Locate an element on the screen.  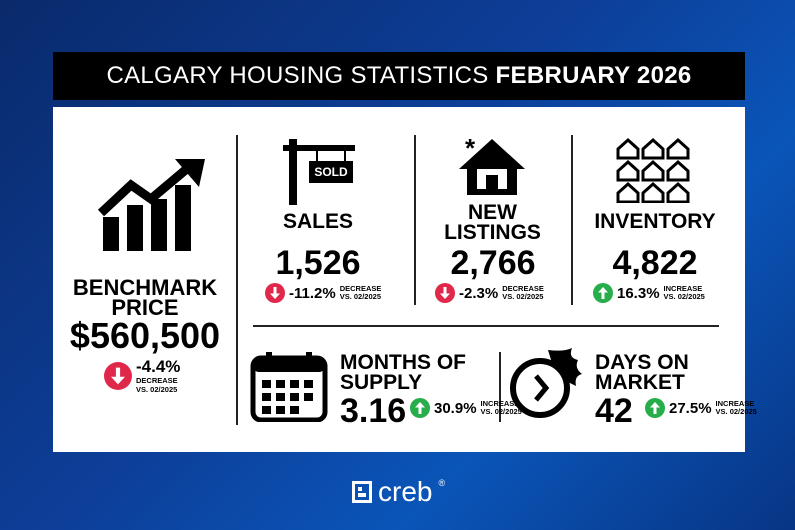
period: FEBRUARY 2026 is located at coordinates (593, 75).